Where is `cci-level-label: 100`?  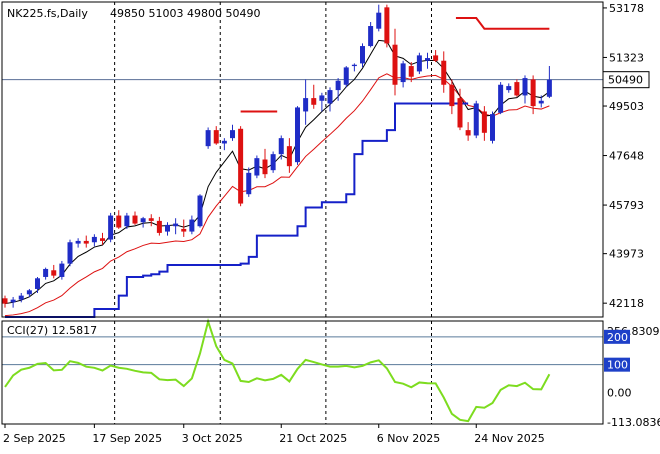 cci-level-label: 100 is located at coordinates (617, 365).